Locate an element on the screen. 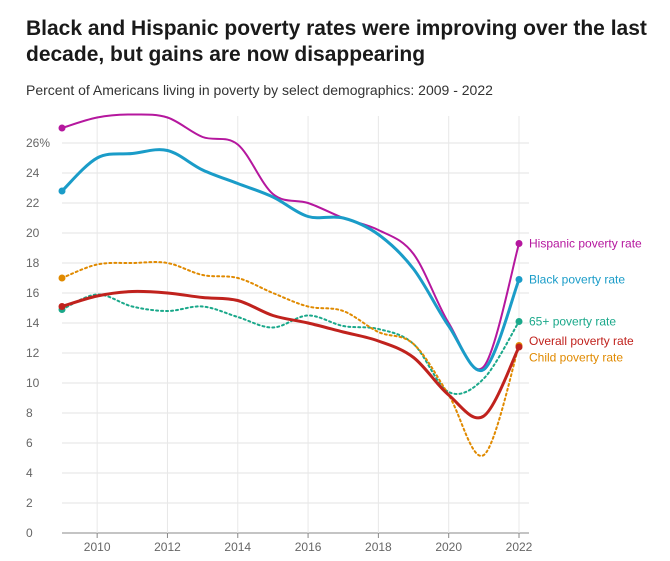 The image size is (670, 561). series-label: Child poverty rate is located at coordinates (576, 358).